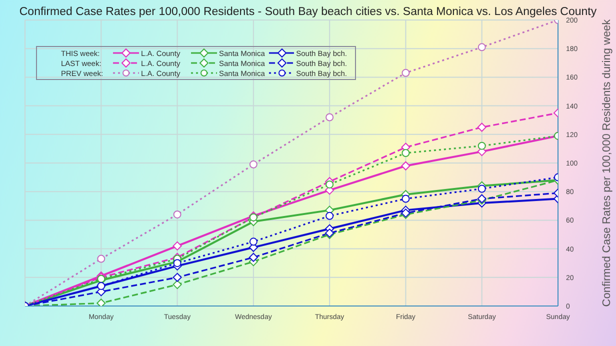 The image size is (616, 346). Describe the element at coordinates (308, 12) in the screenshot. I see `chart-title: Confirmed Case Rates per 100,000 Residents - South Bay beach cities vs. Santa Monica vs. Los Angeles County` at that location.